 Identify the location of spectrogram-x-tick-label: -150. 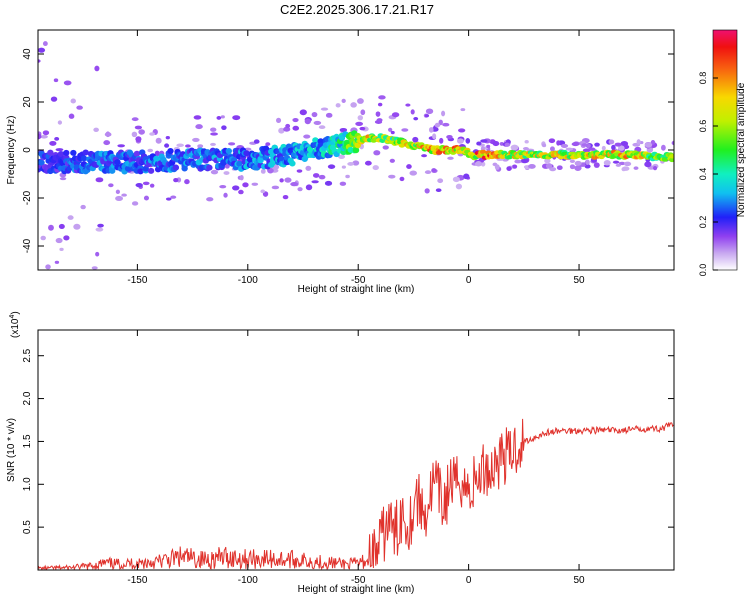
(137, 280).